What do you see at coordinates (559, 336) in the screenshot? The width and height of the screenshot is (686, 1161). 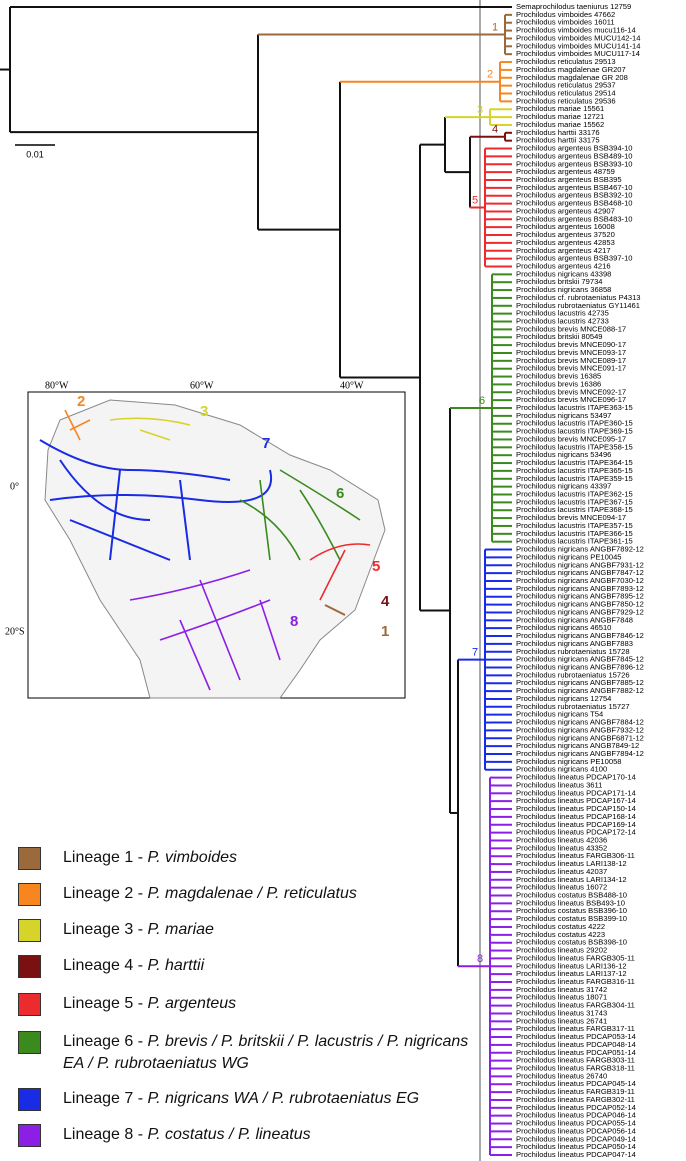 I see `tip-label: Prochilodus britskii 80549` at bounding box center [559, 336].